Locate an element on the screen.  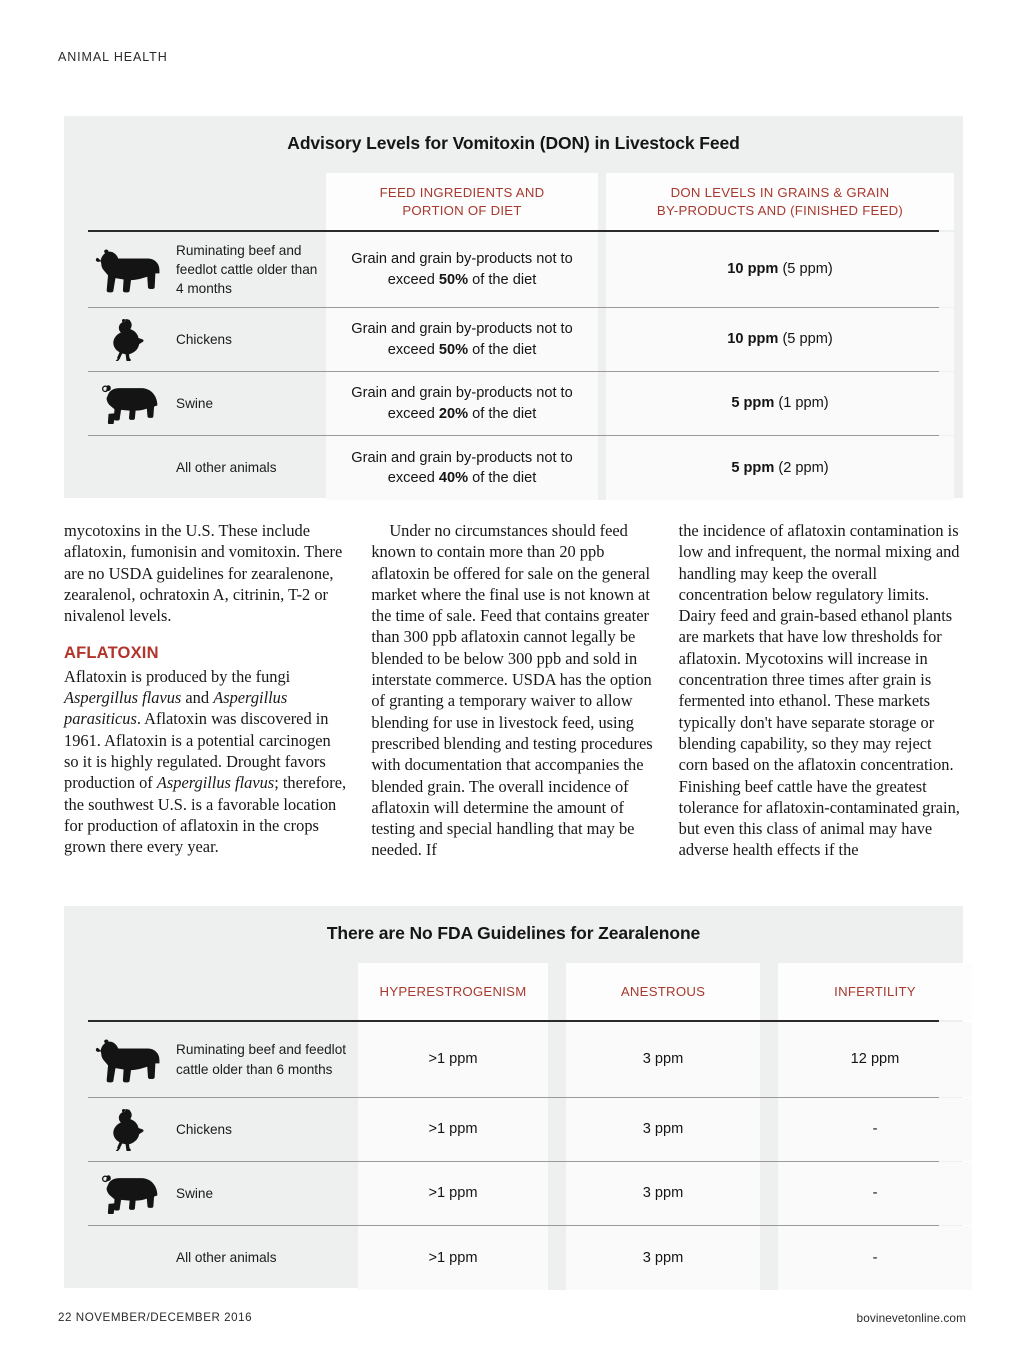
don-level-primary: 5 ppm is located at coordinates (753, 403).